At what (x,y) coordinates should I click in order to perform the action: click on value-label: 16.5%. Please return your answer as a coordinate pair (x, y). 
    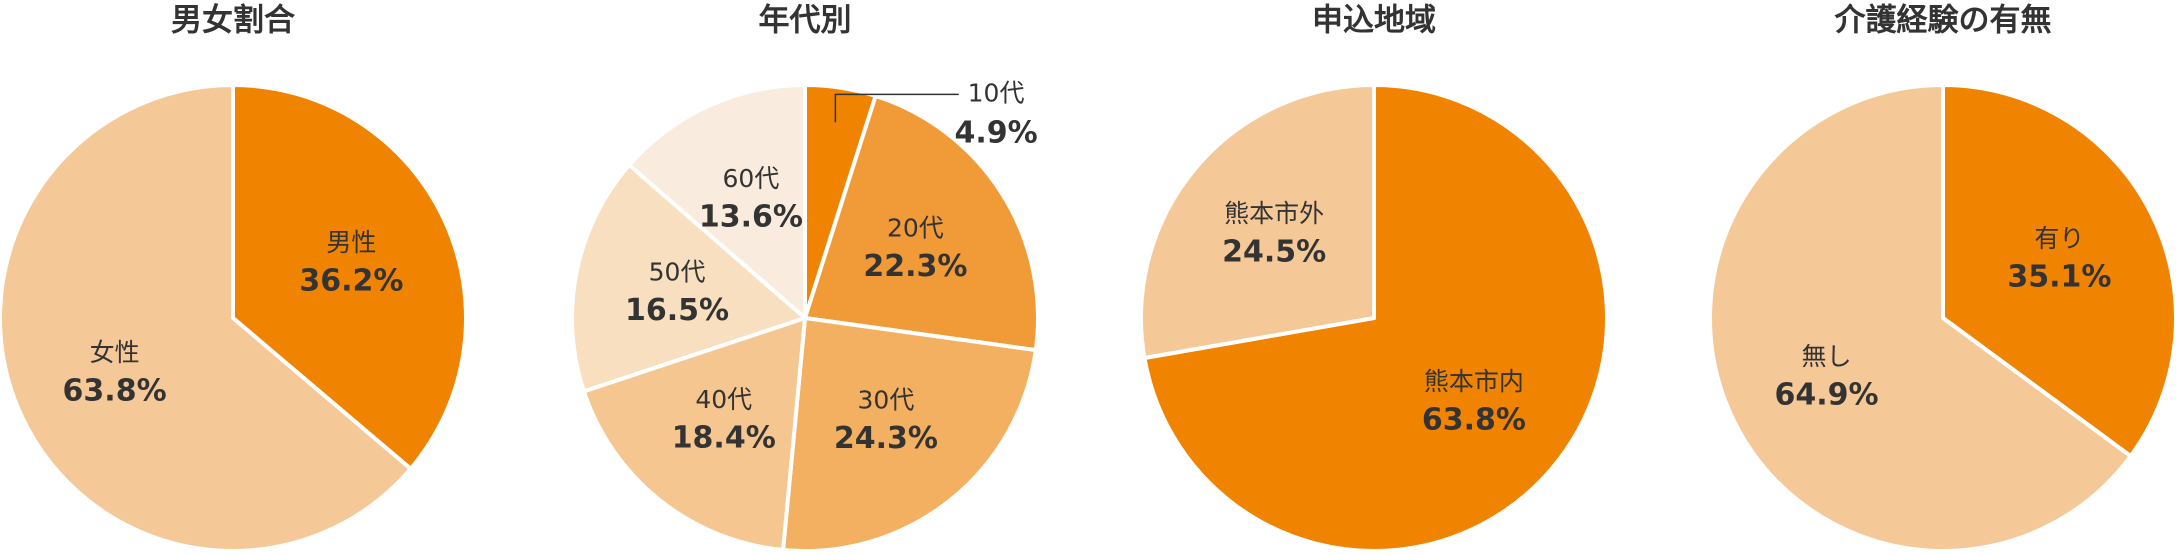
    Looking at the image, I should click on (677, 310).